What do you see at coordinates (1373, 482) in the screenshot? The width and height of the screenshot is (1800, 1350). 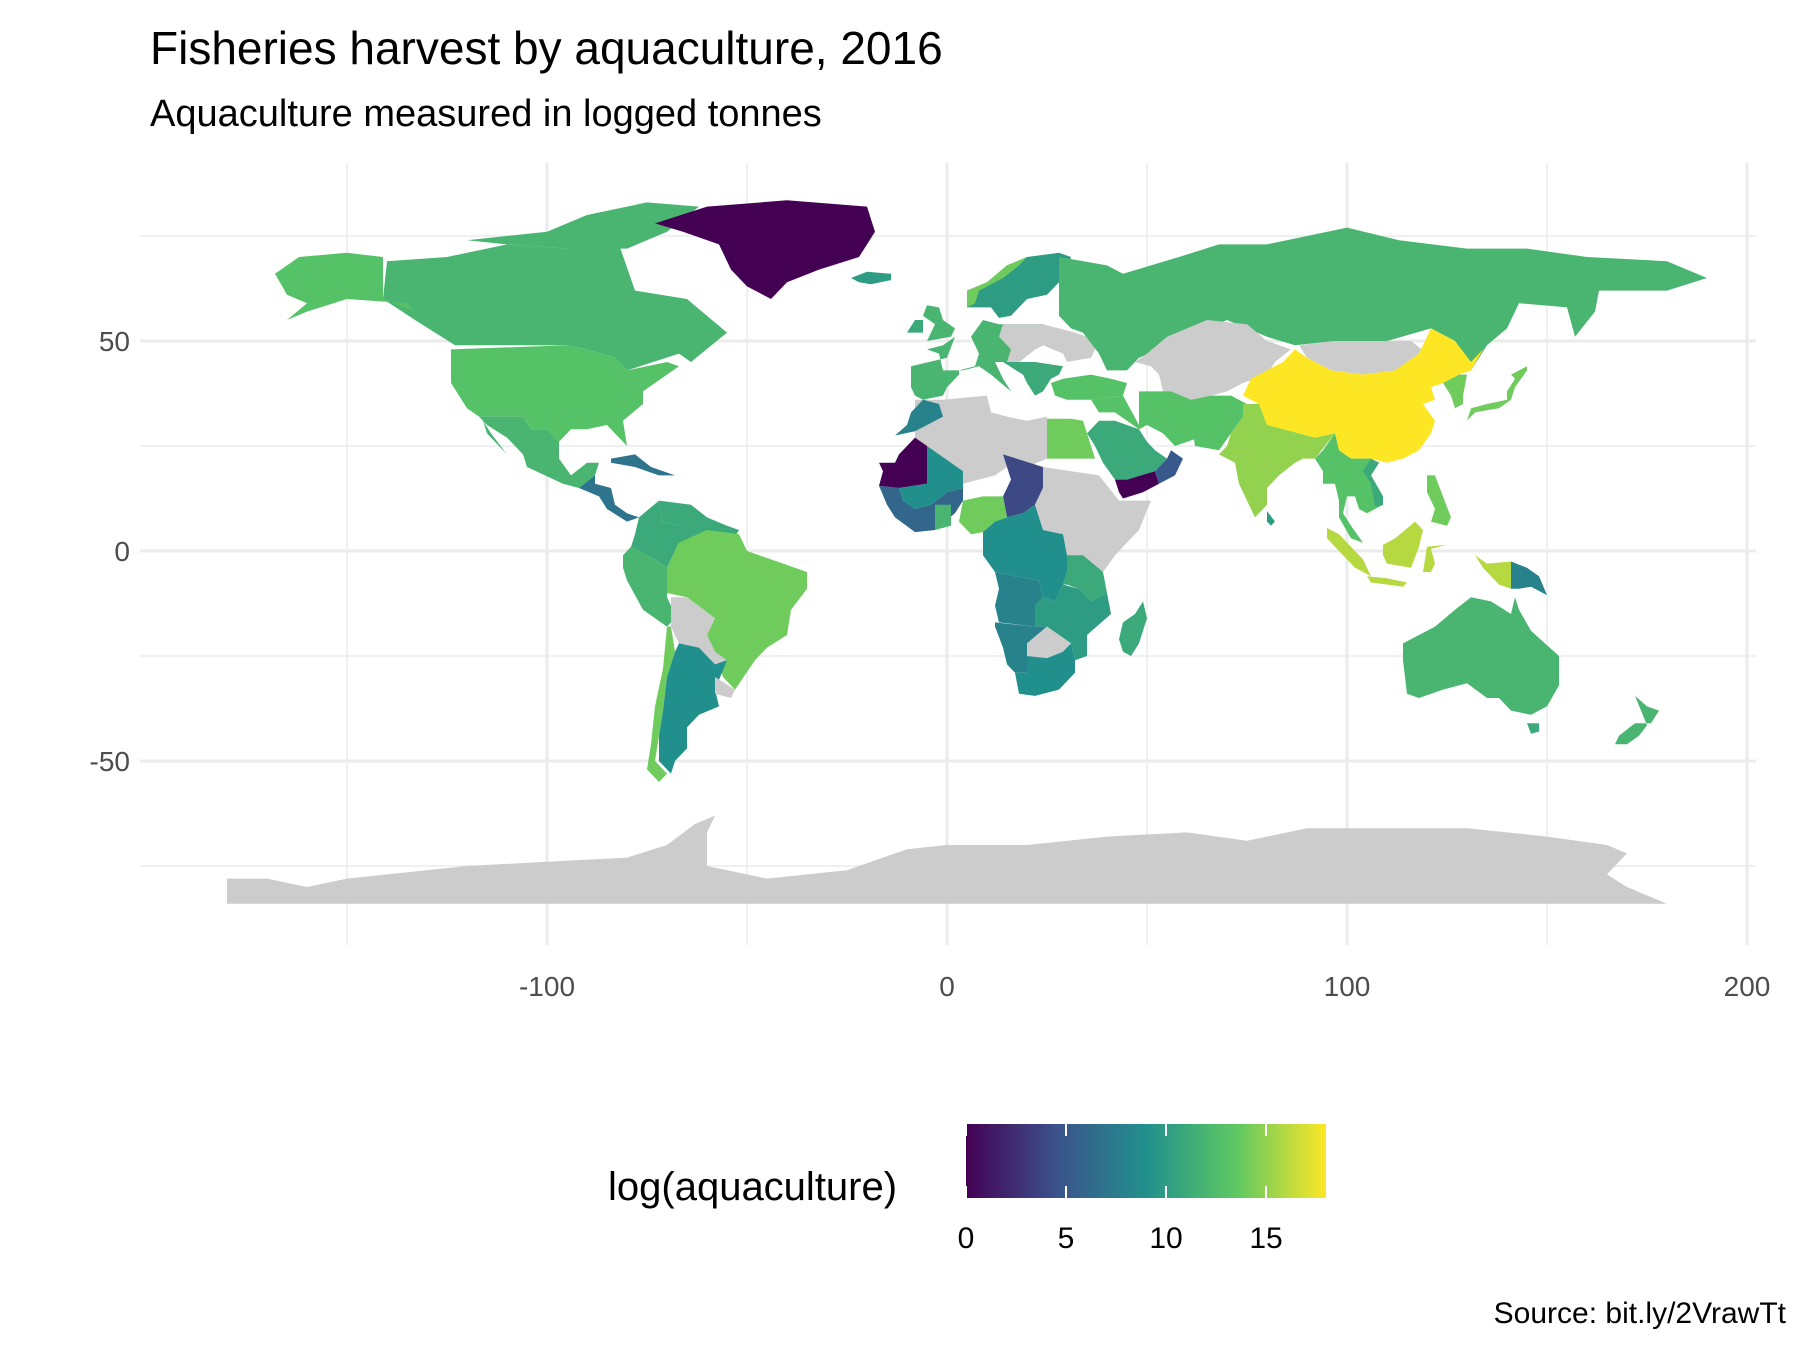 I see `region-vietnam-coast` at bounding box center [1373, 482].